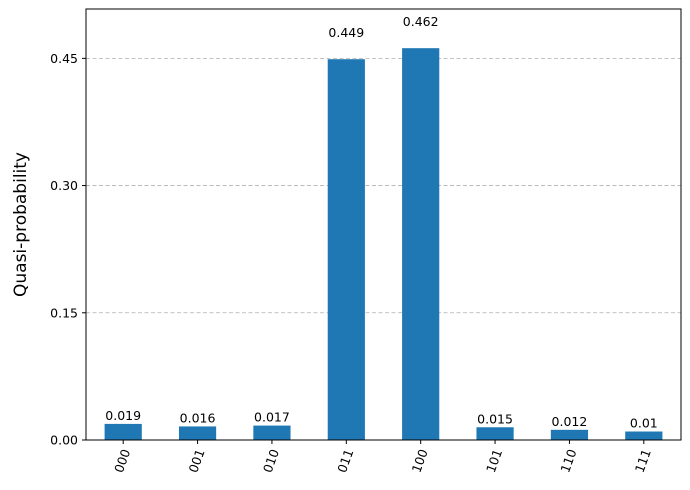  What do you see at coordinates (123, 415) in the screenshot?
I see `value-label-000: 0.019` at bounding box center [123, 415].